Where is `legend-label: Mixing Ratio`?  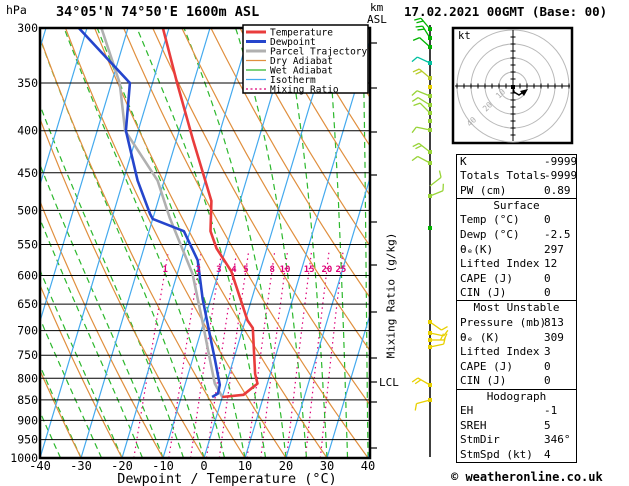
legend-label: Mixing Ratio is located at coordinates (304, 90).